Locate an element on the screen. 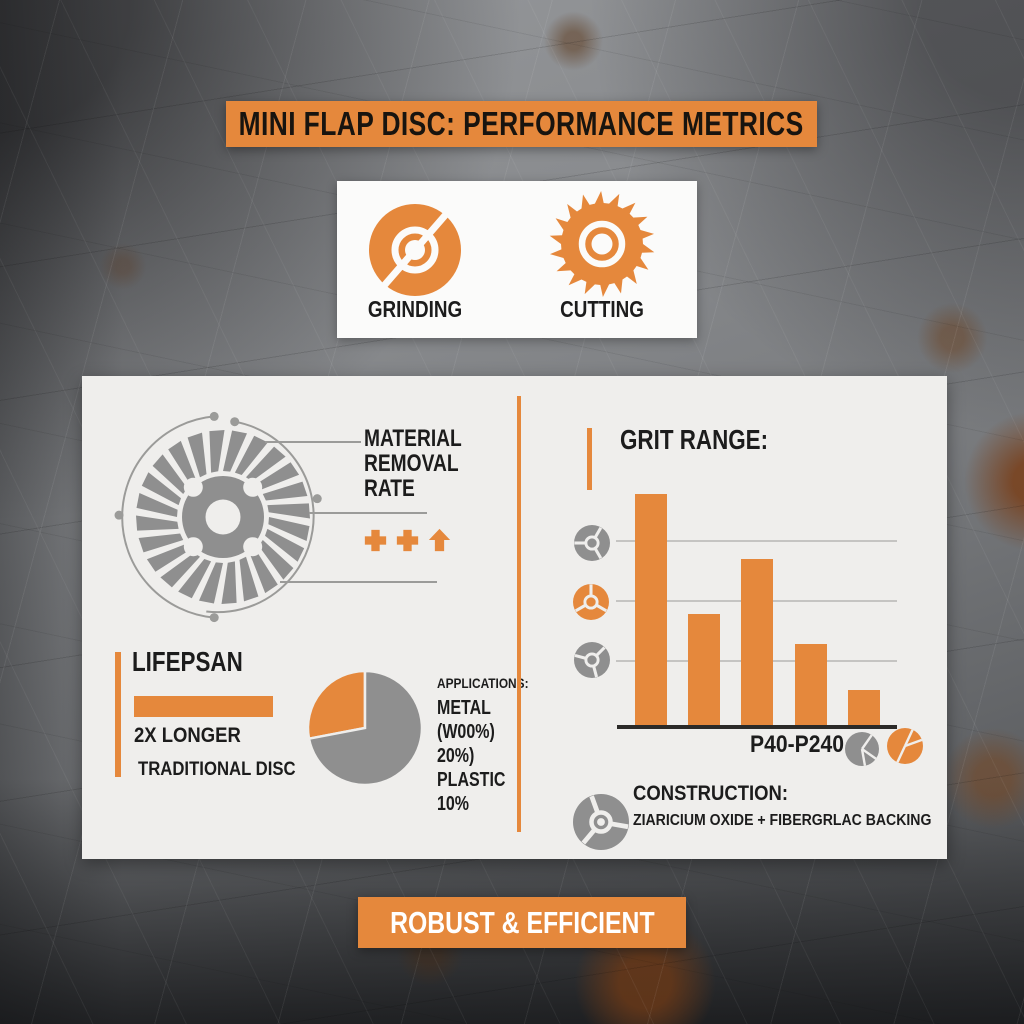  applications-line: METAL is located at coordinates (464, 708).